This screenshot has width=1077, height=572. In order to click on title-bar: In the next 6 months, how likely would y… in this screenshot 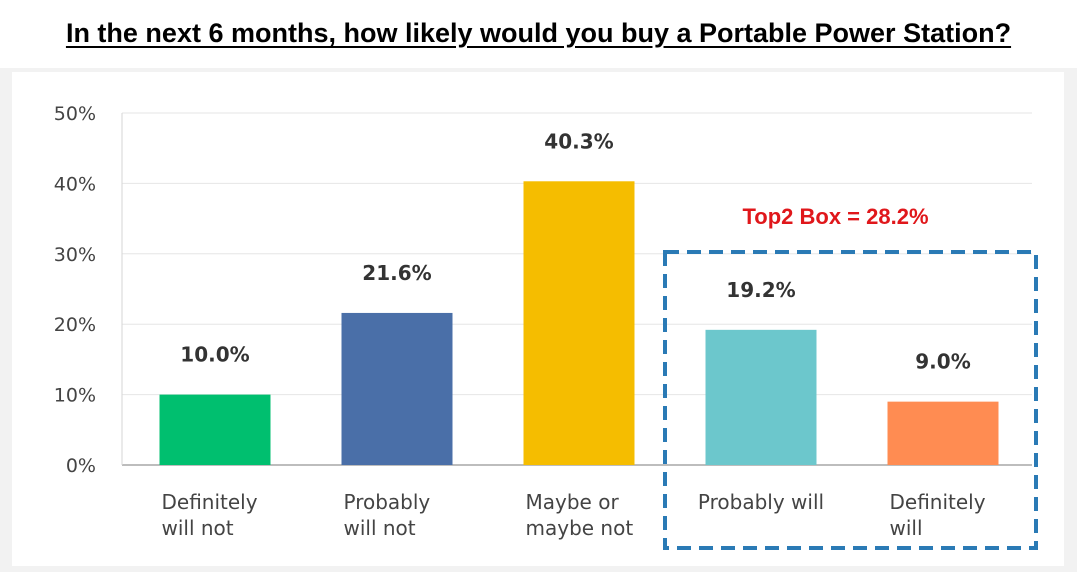, I will do `click(538, 34)`.